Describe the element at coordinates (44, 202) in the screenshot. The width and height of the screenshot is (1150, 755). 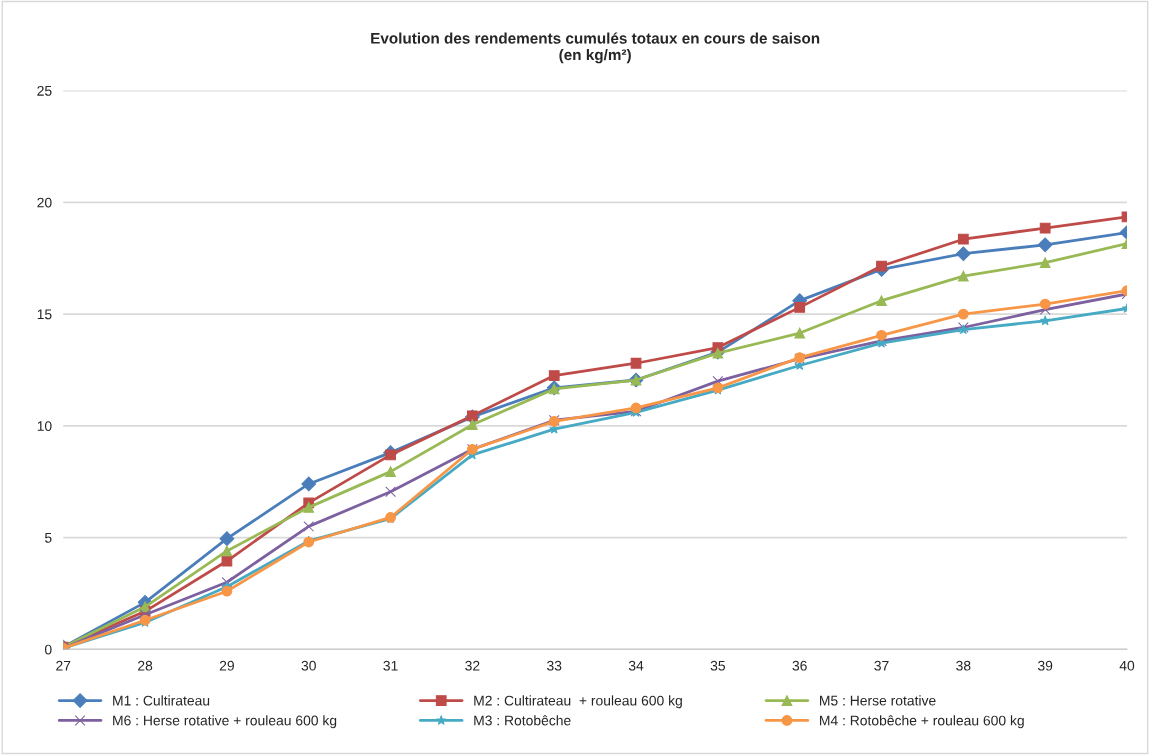
I see `y-tick-label: 20` at that location.